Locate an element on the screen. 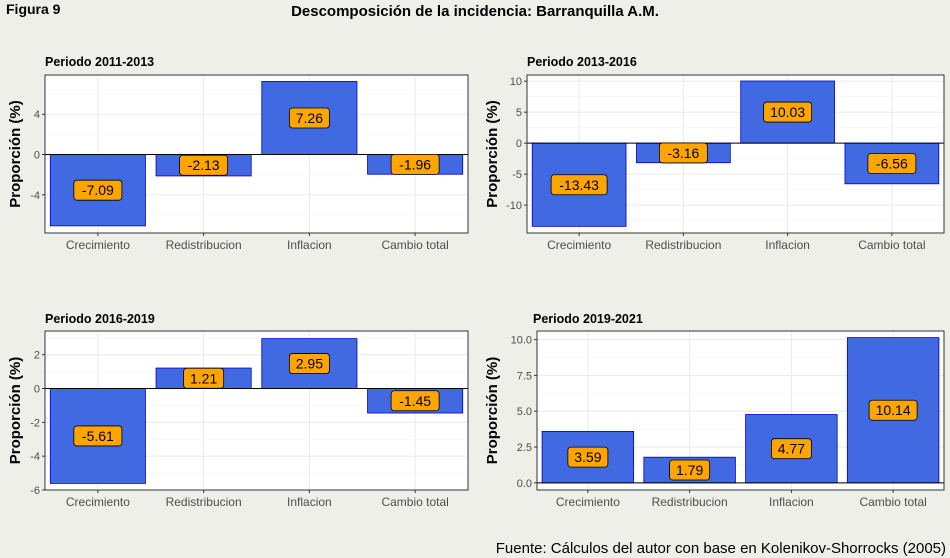 This screenshot has height=558, width=950. panel-title: Periodo 2013-2016 is located at coordinates (582, 62).